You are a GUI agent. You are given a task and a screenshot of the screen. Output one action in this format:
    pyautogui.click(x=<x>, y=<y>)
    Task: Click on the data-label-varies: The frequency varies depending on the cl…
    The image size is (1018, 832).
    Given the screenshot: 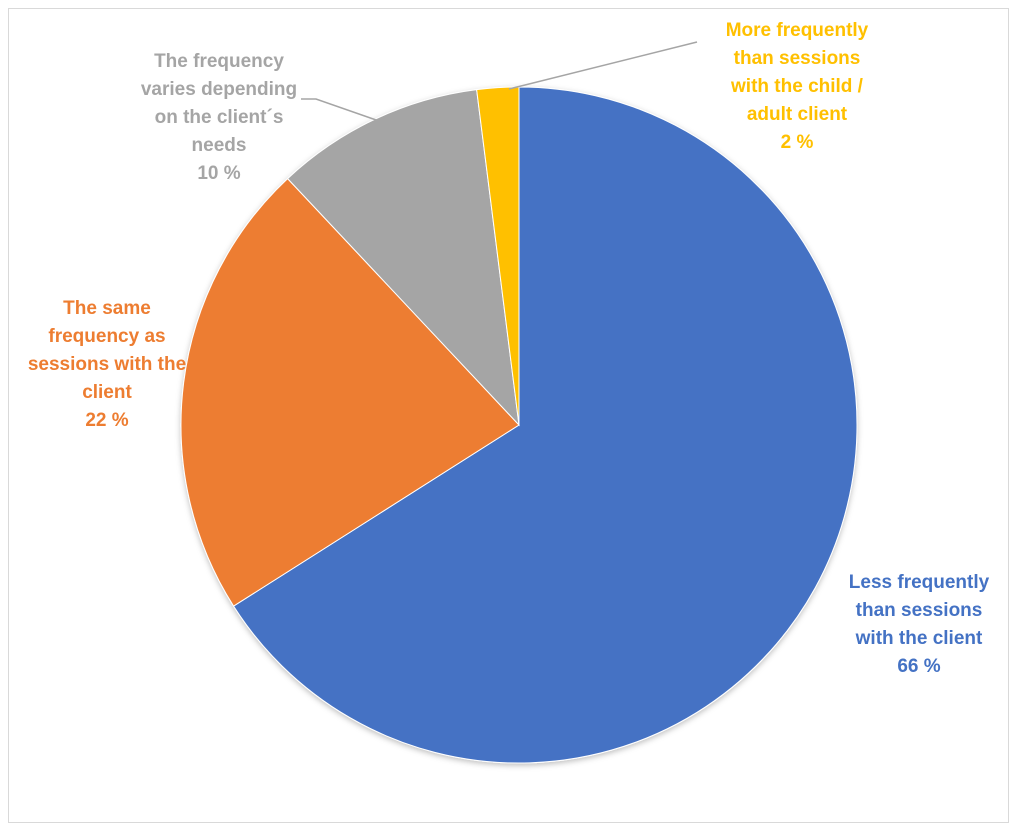 What is the action you would take?
    pyautogui.click(x=219, y=117)
    